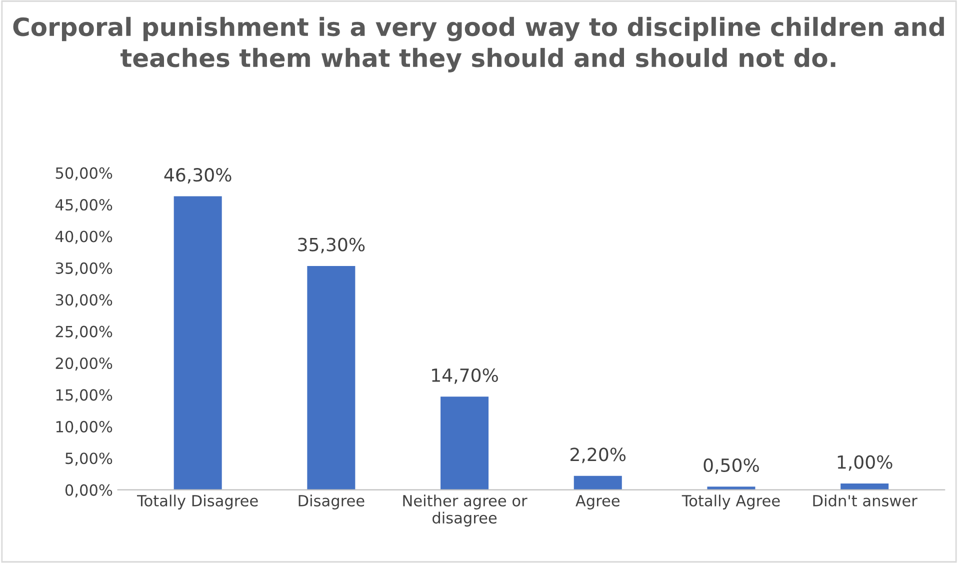 The width and height of the screenshot is (958, 563). Describe the element at coordinates (89, 459) in the screenshot. I see `y-tick-label: 5,00%` at that location.